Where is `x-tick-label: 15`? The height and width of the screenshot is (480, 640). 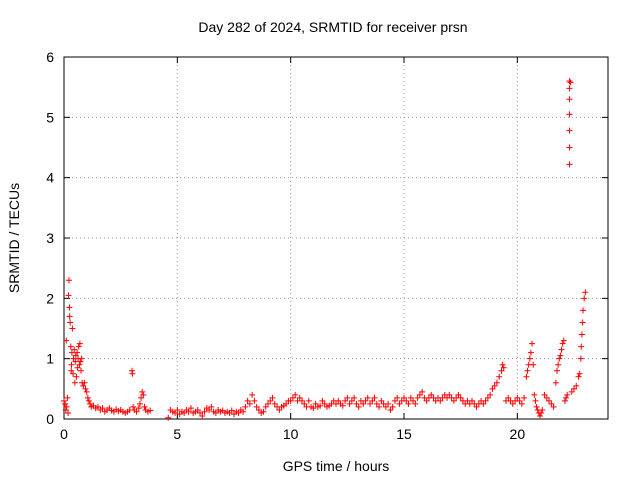
x-tick-label: 15 is located at coordinates (404, 434).